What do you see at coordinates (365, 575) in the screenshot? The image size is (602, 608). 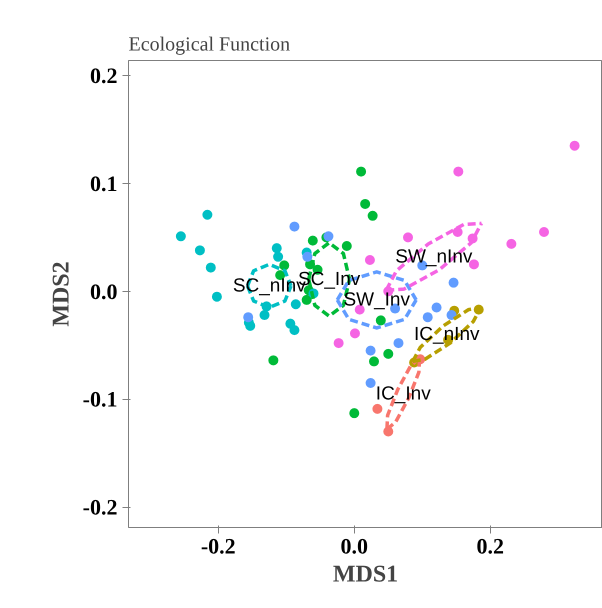 I see `x-axis-title: MDS1` at bounding box center [365, 575].